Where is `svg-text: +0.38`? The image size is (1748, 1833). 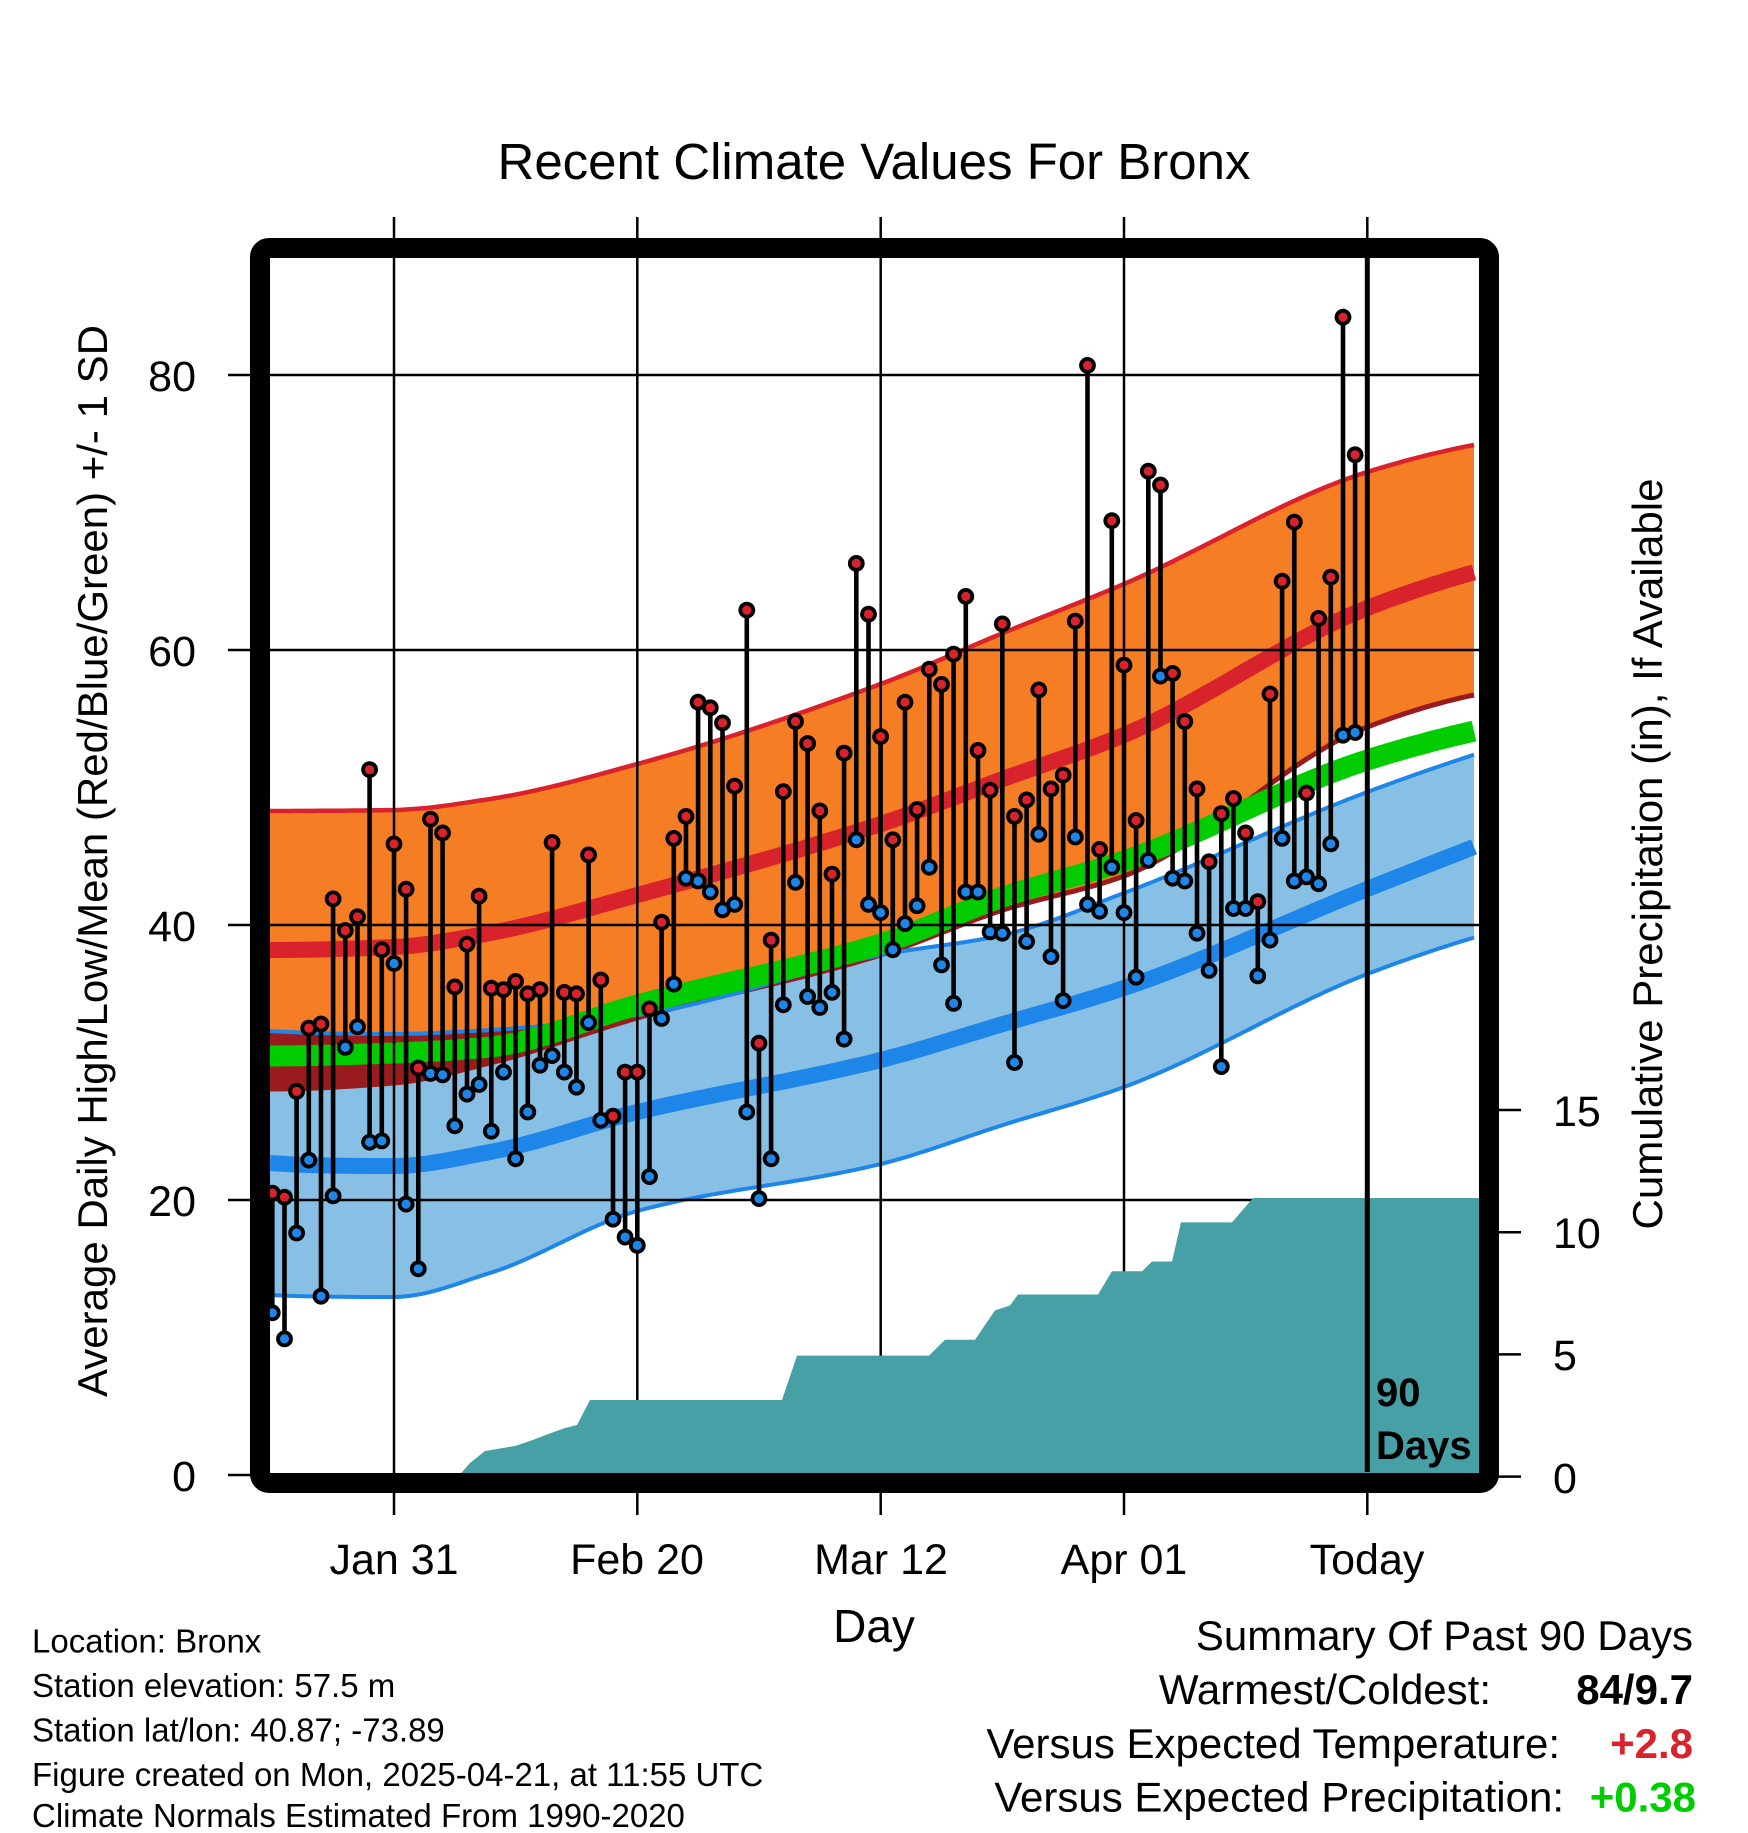
svg-text: +0.38 is located at coordinates (1643, 1797).